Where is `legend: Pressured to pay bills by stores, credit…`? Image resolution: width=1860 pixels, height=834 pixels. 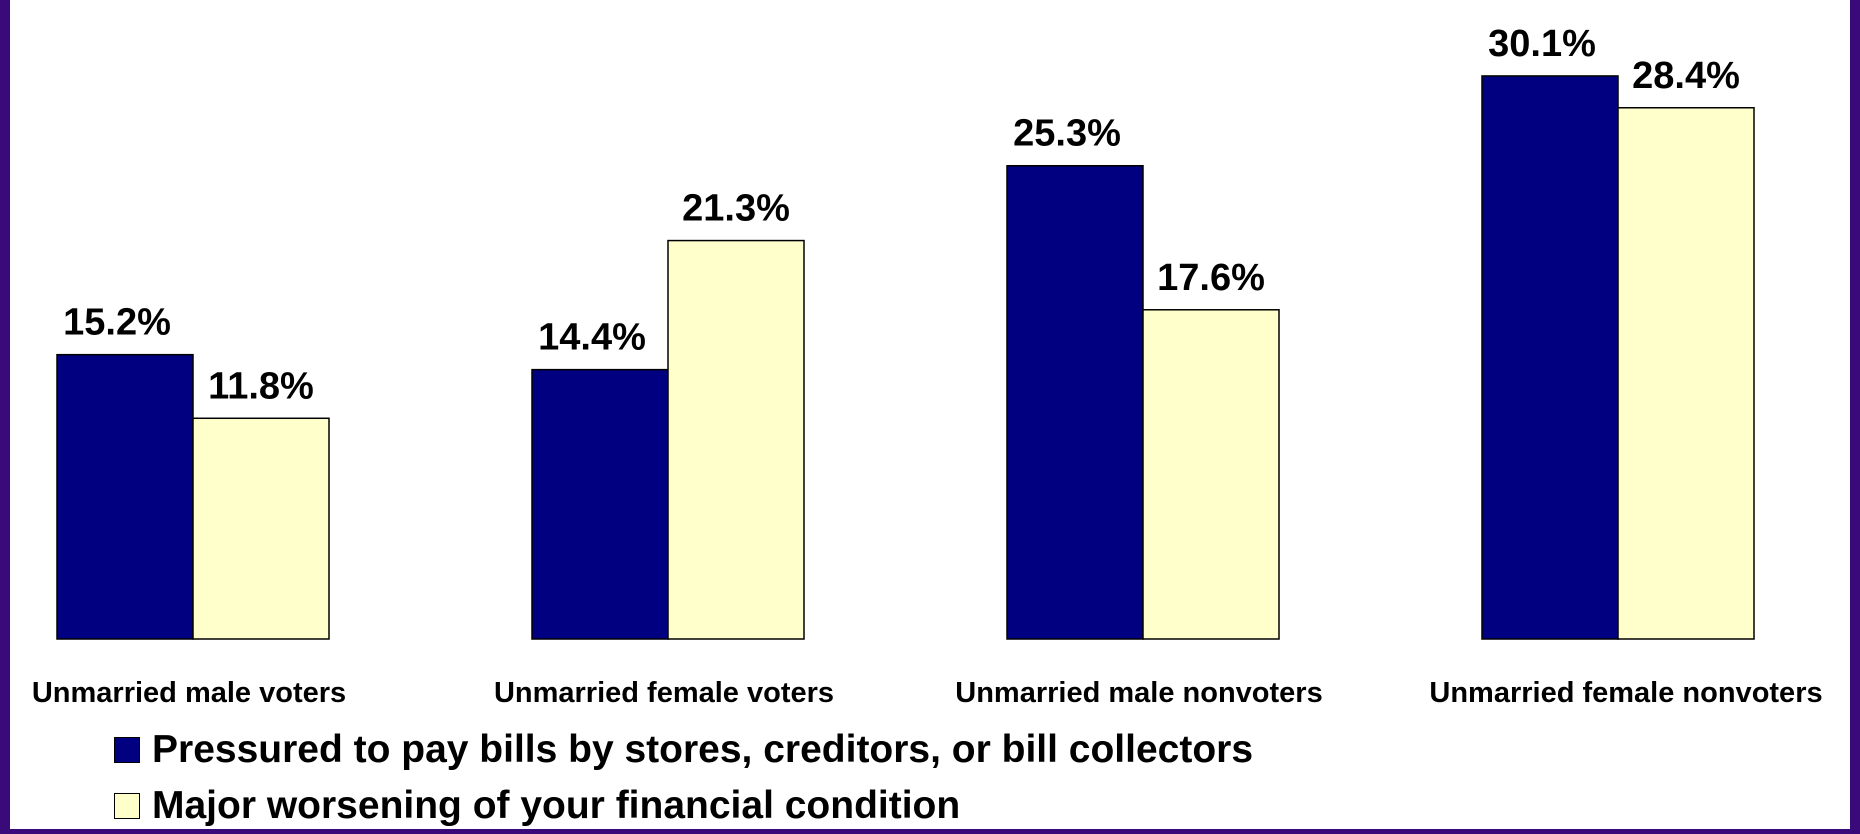
legend: Pressured to pay bills by stores, credit… is located at coordinates (683, 778).